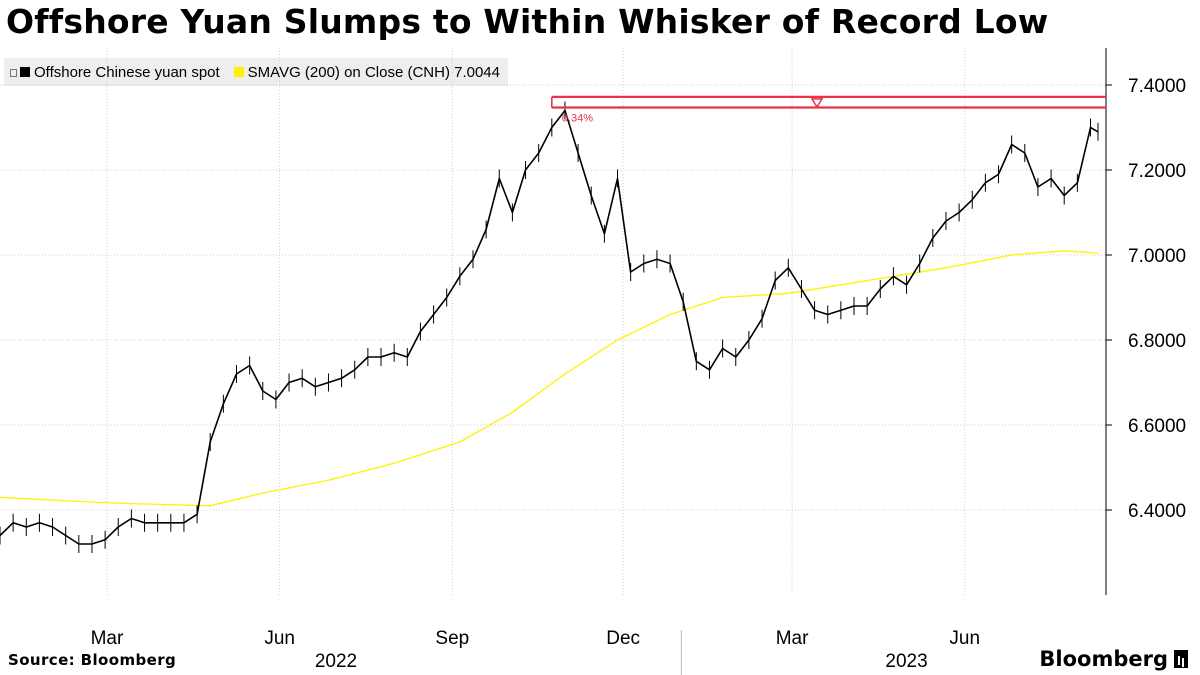 This screenshot has height=675, width=1200. What do you see at coordinates (1157, 426) in the screenshot?
I see `y-tick-label: 6.6000` at bounding box center [1157, 426].